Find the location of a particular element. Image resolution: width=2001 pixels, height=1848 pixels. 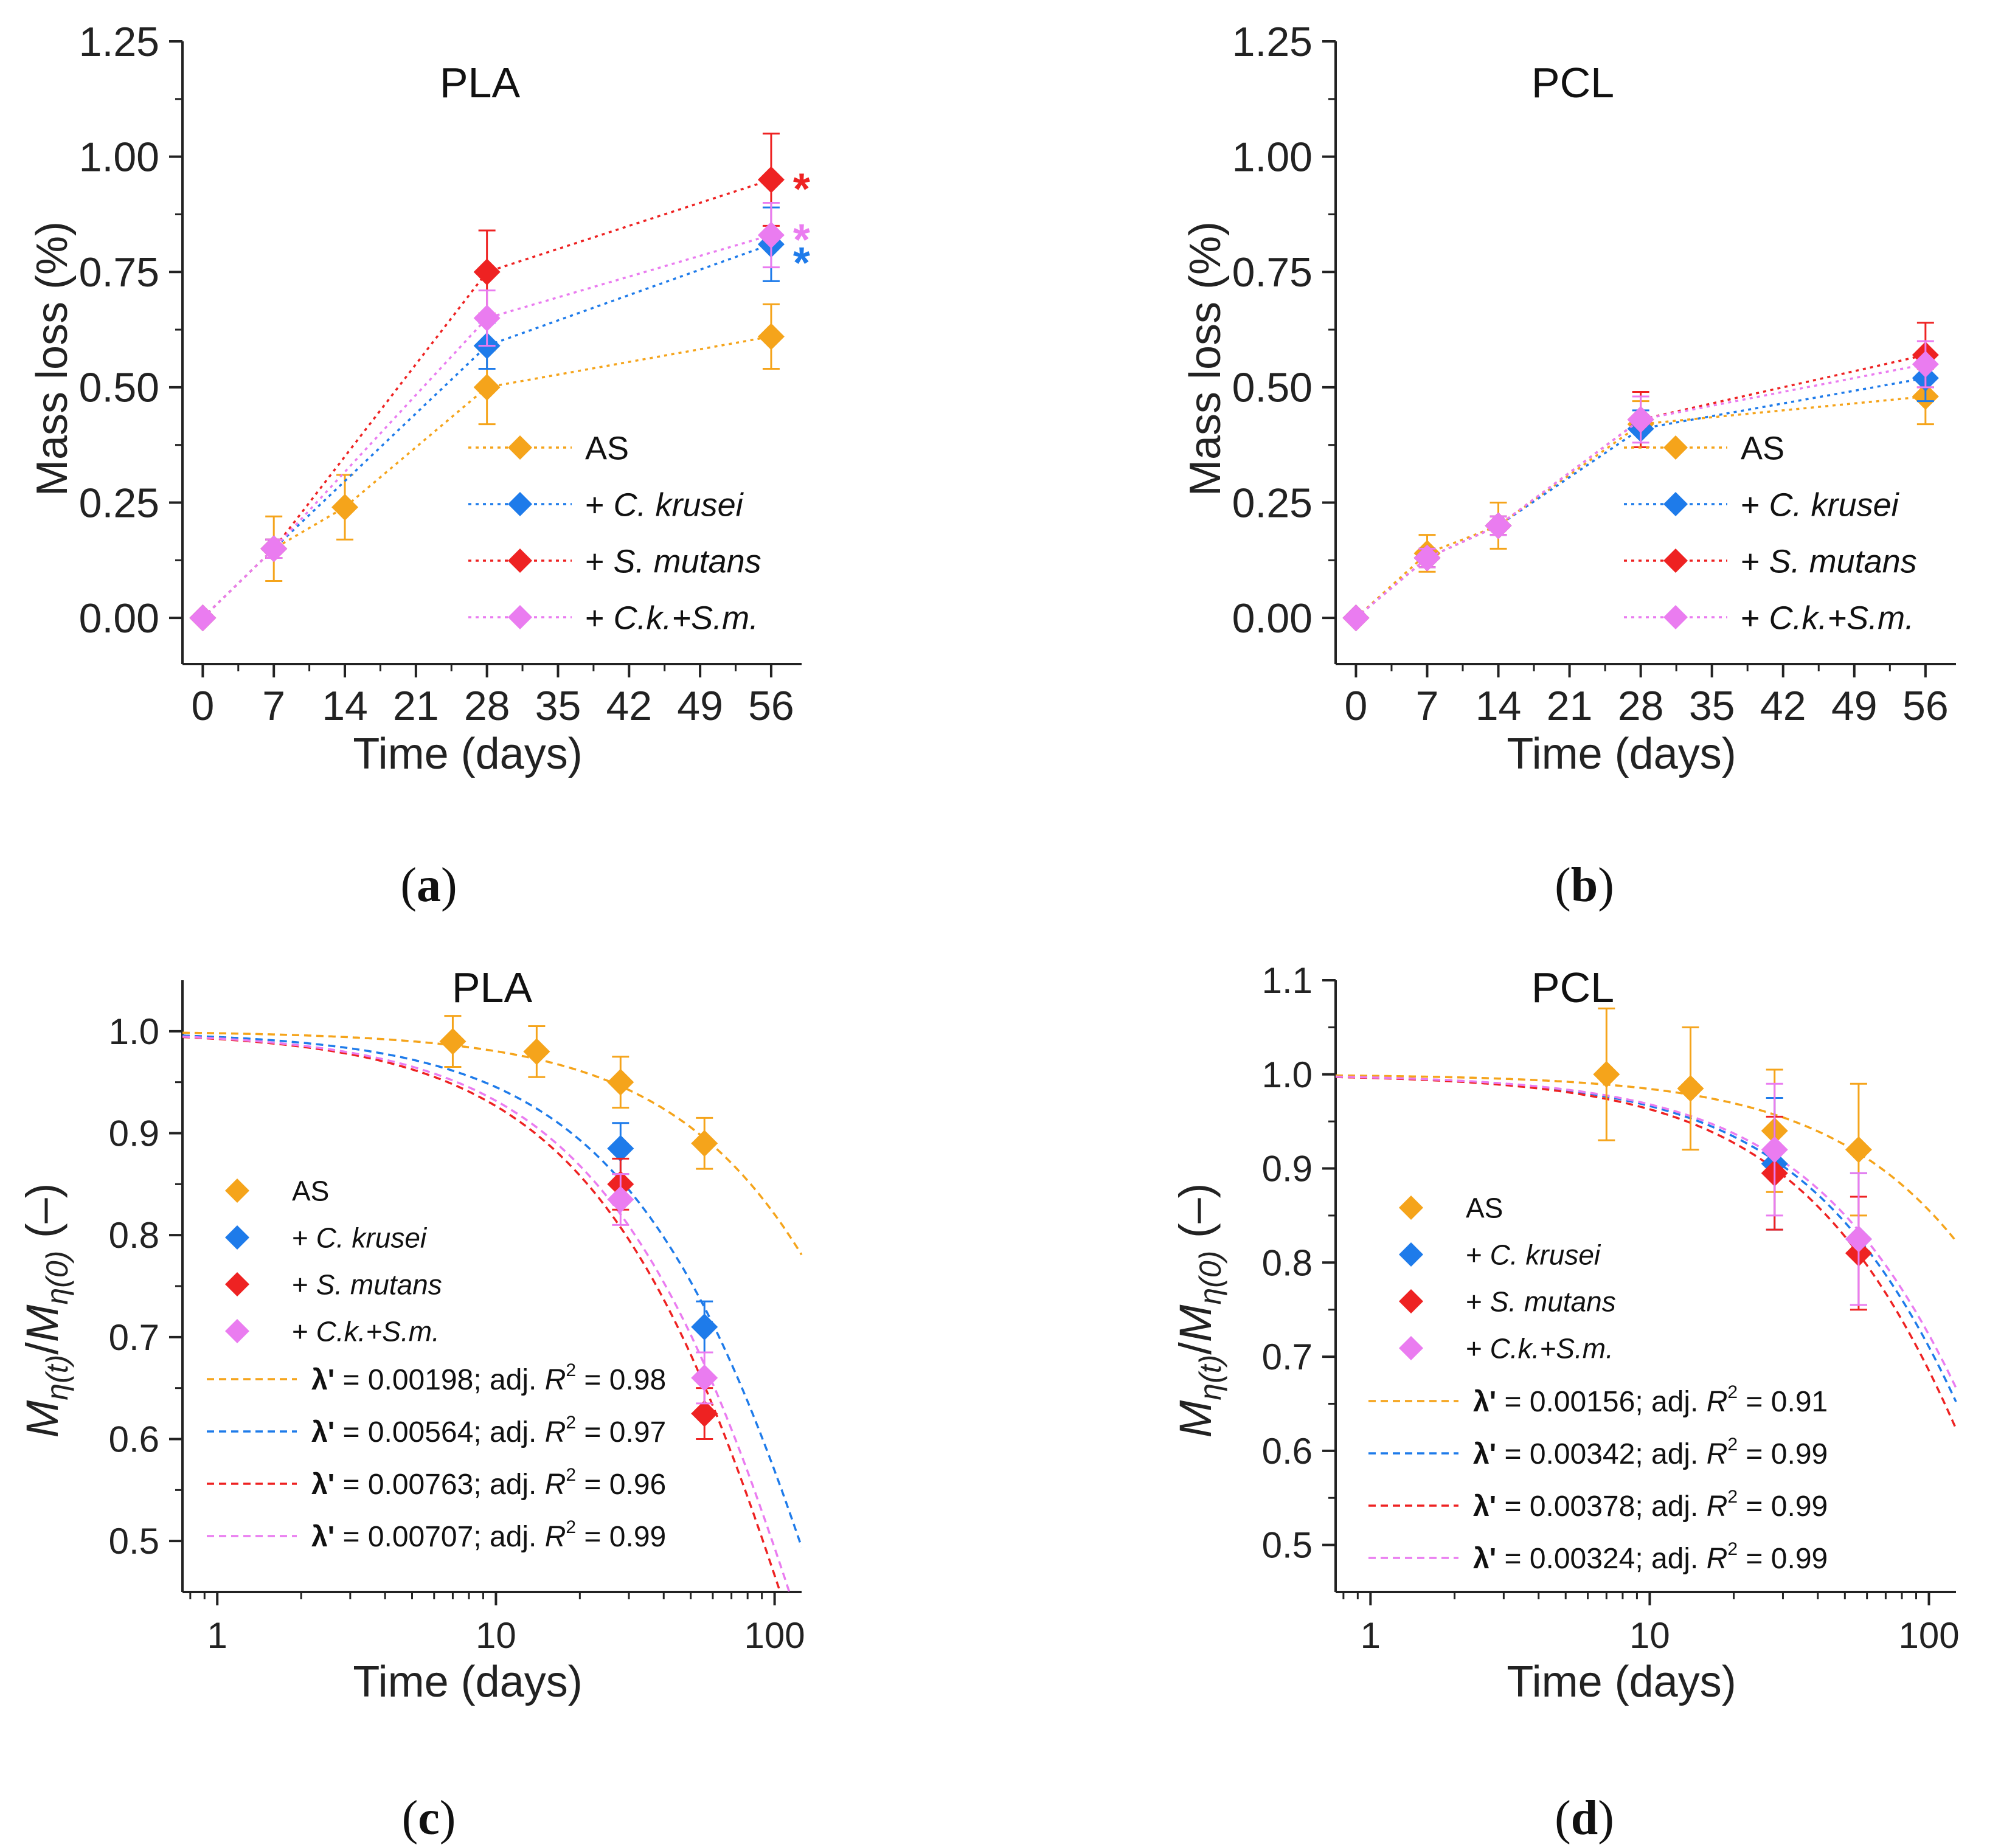

significance-star: * is located at coordinates (801, 240).